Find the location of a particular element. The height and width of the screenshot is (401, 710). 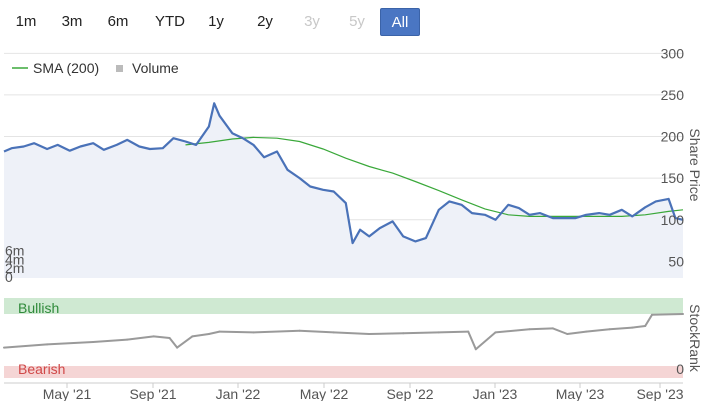

bearish-label: Bearish is located at coordinates (41, 369).